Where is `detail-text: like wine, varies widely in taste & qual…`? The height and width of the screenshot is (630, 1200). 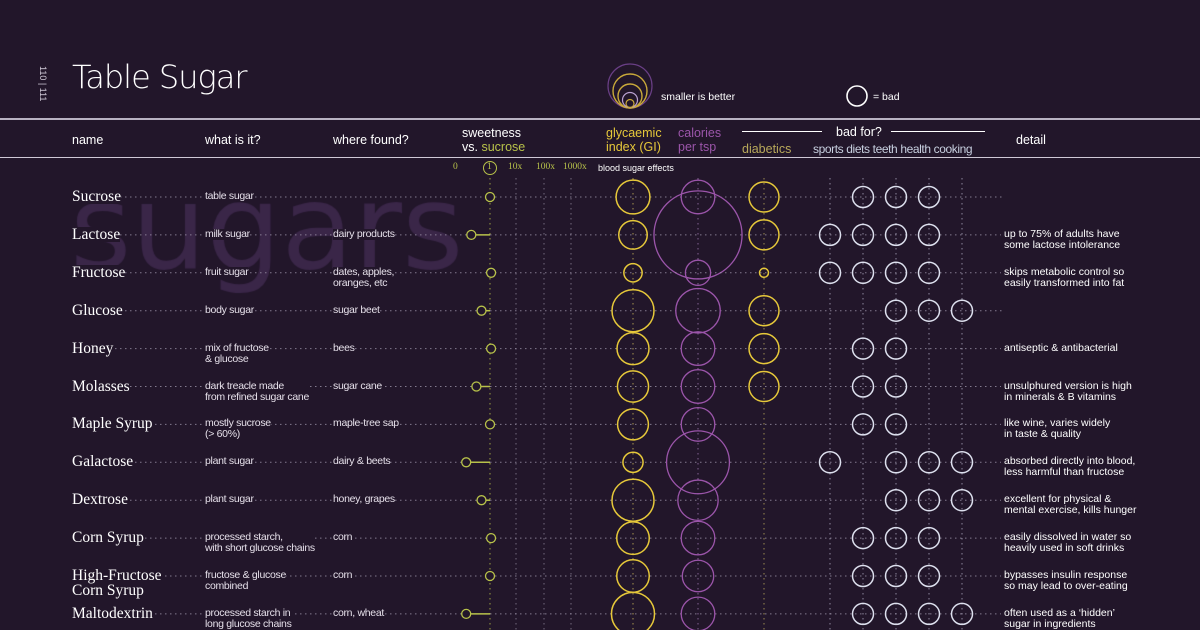 detail-text: like wine, varies widely in taste & qual… is located at coordinates (1056, 429).